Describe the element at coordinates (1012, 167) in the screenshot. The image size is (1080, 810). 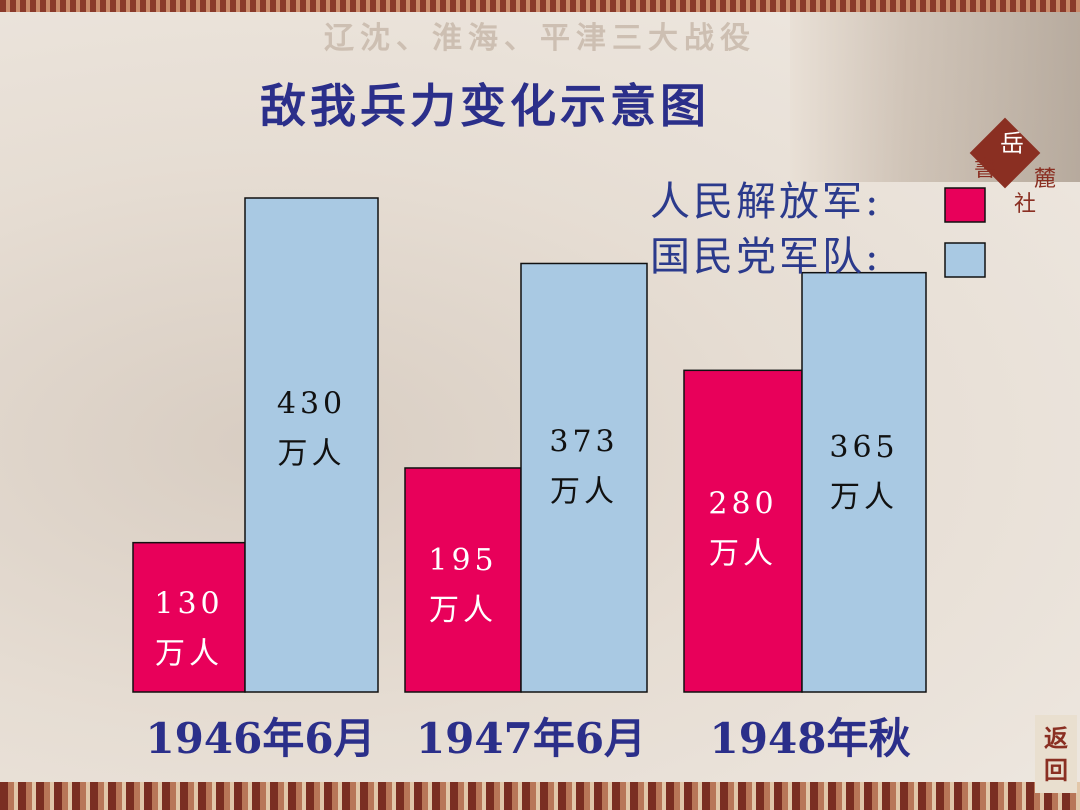
I see `logo: 岳 書 麓 社` at that location.